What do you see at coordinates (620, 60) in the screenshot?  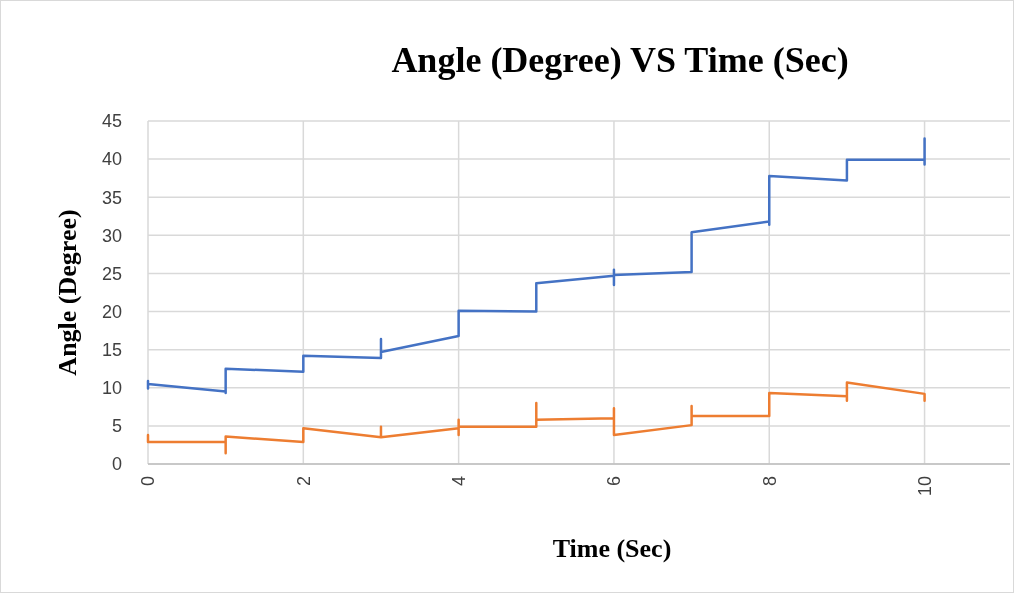 I see `chart-title: Angle (Degree) VS Time (Sec)` at bounding box center [620, 60].